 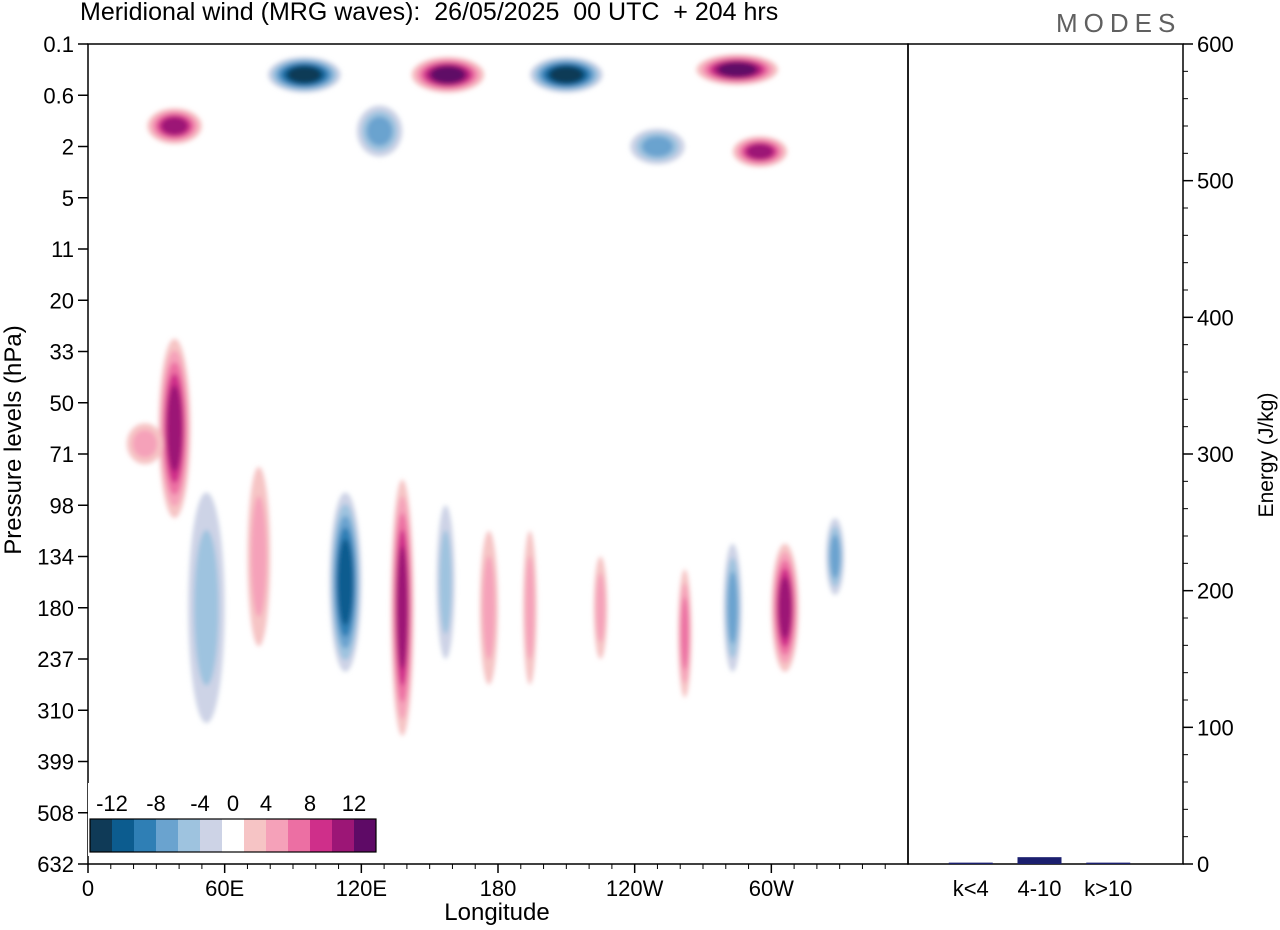 What do you see at coordinates (233, 803) in the screenshot?
I see `colorbar-tick-label: 0` at bounding box center [233, 803].